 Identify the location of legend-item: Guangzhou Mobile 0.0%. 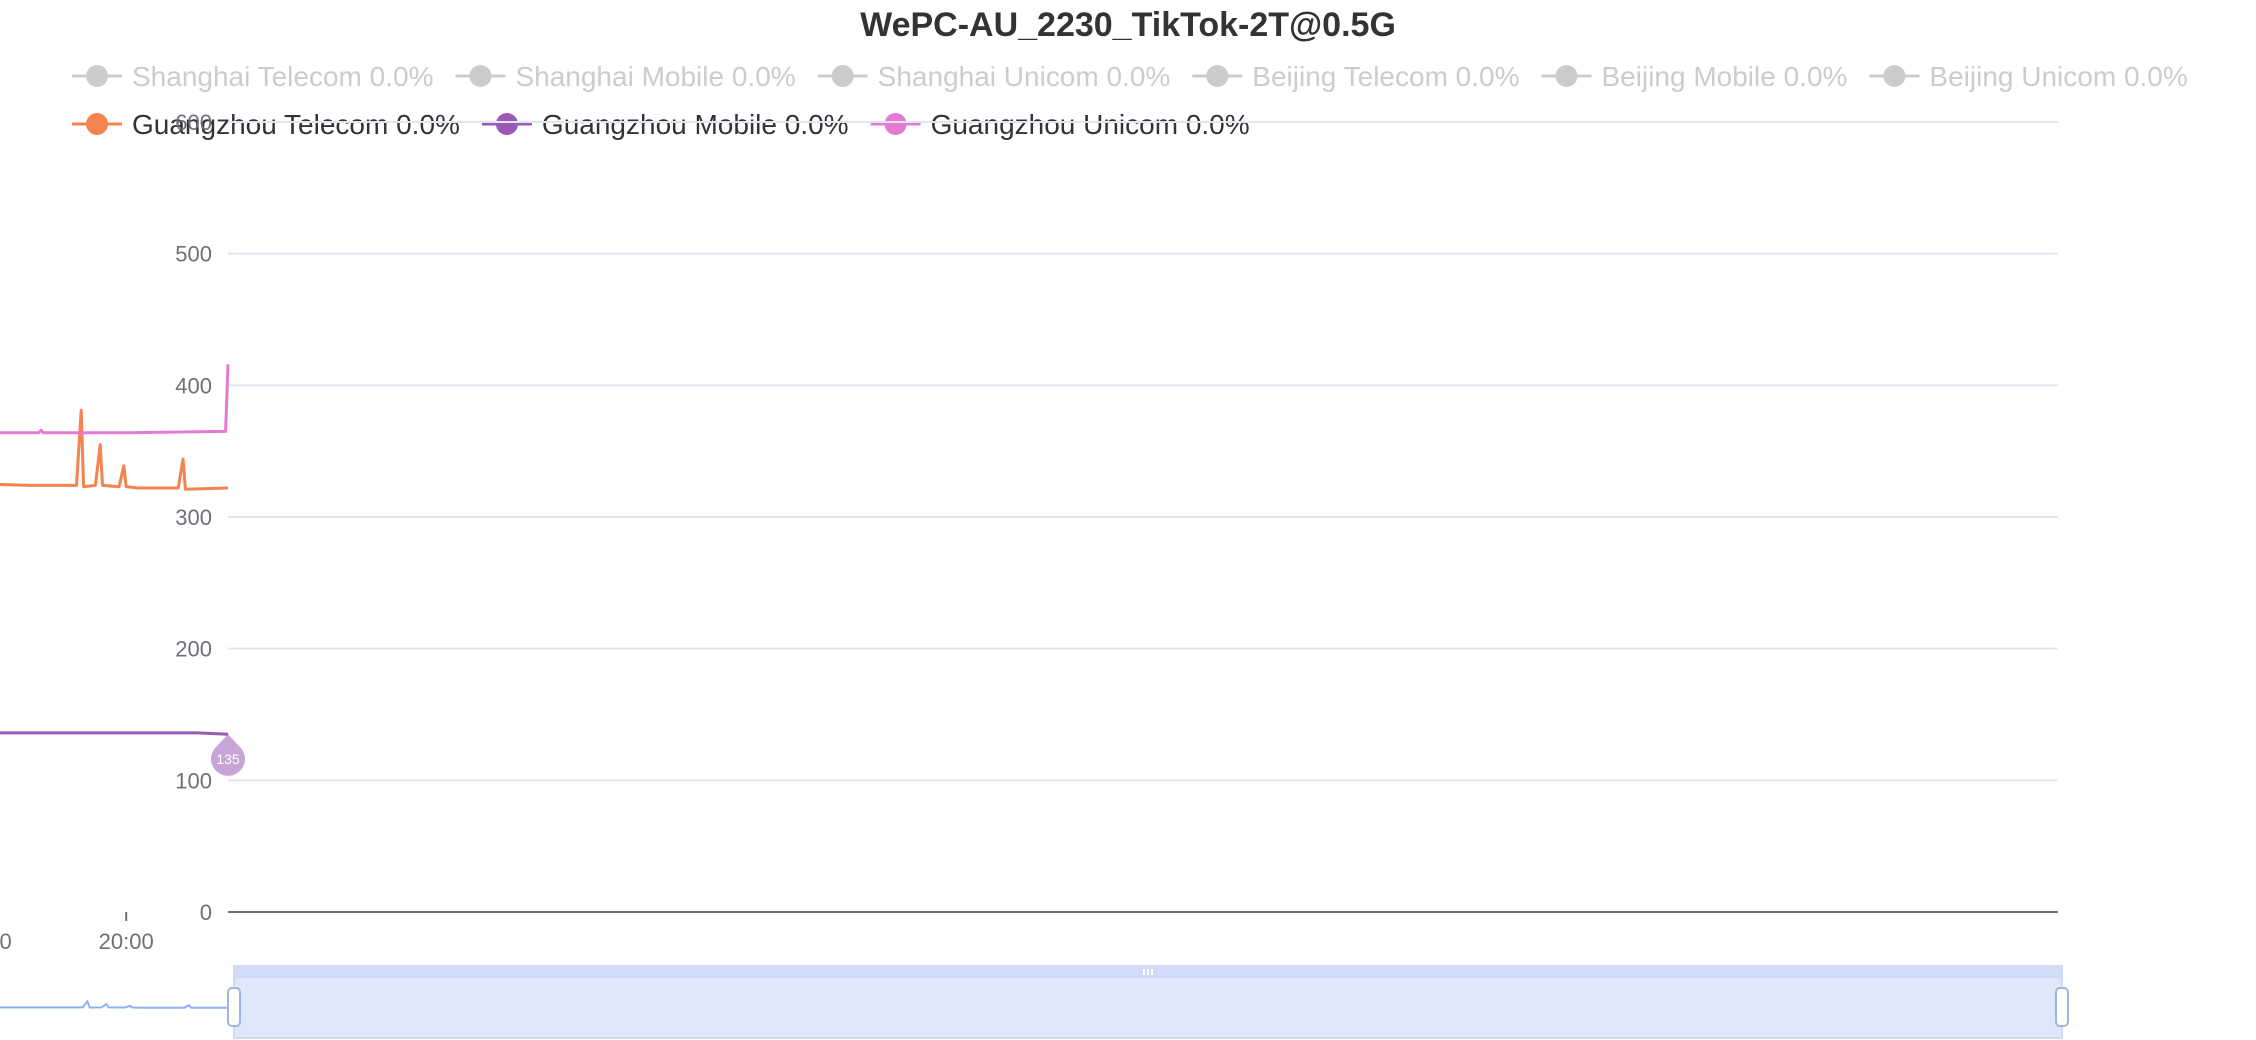
(665, 124).